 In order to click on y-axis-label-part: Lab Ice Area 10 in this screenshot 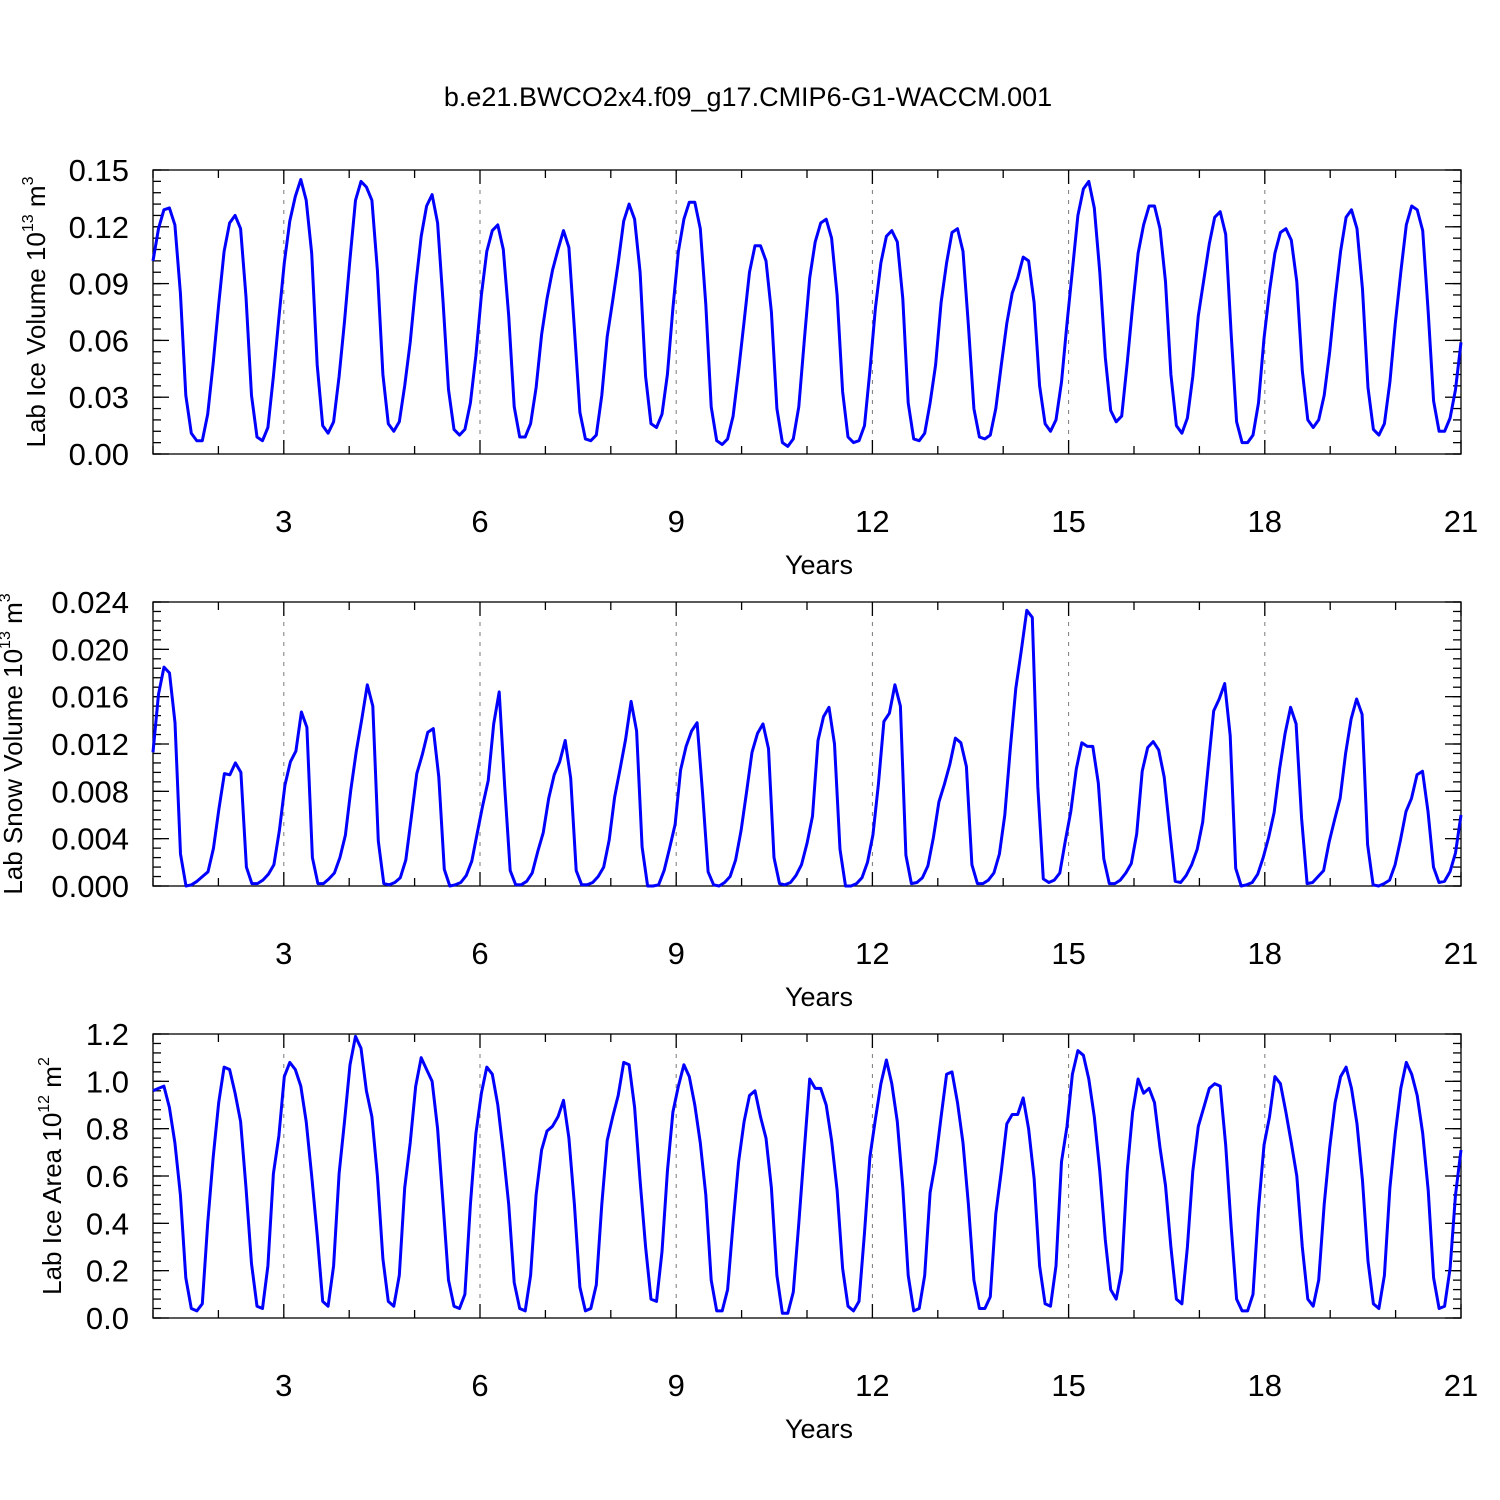, I will do `click(52, 1204)`.